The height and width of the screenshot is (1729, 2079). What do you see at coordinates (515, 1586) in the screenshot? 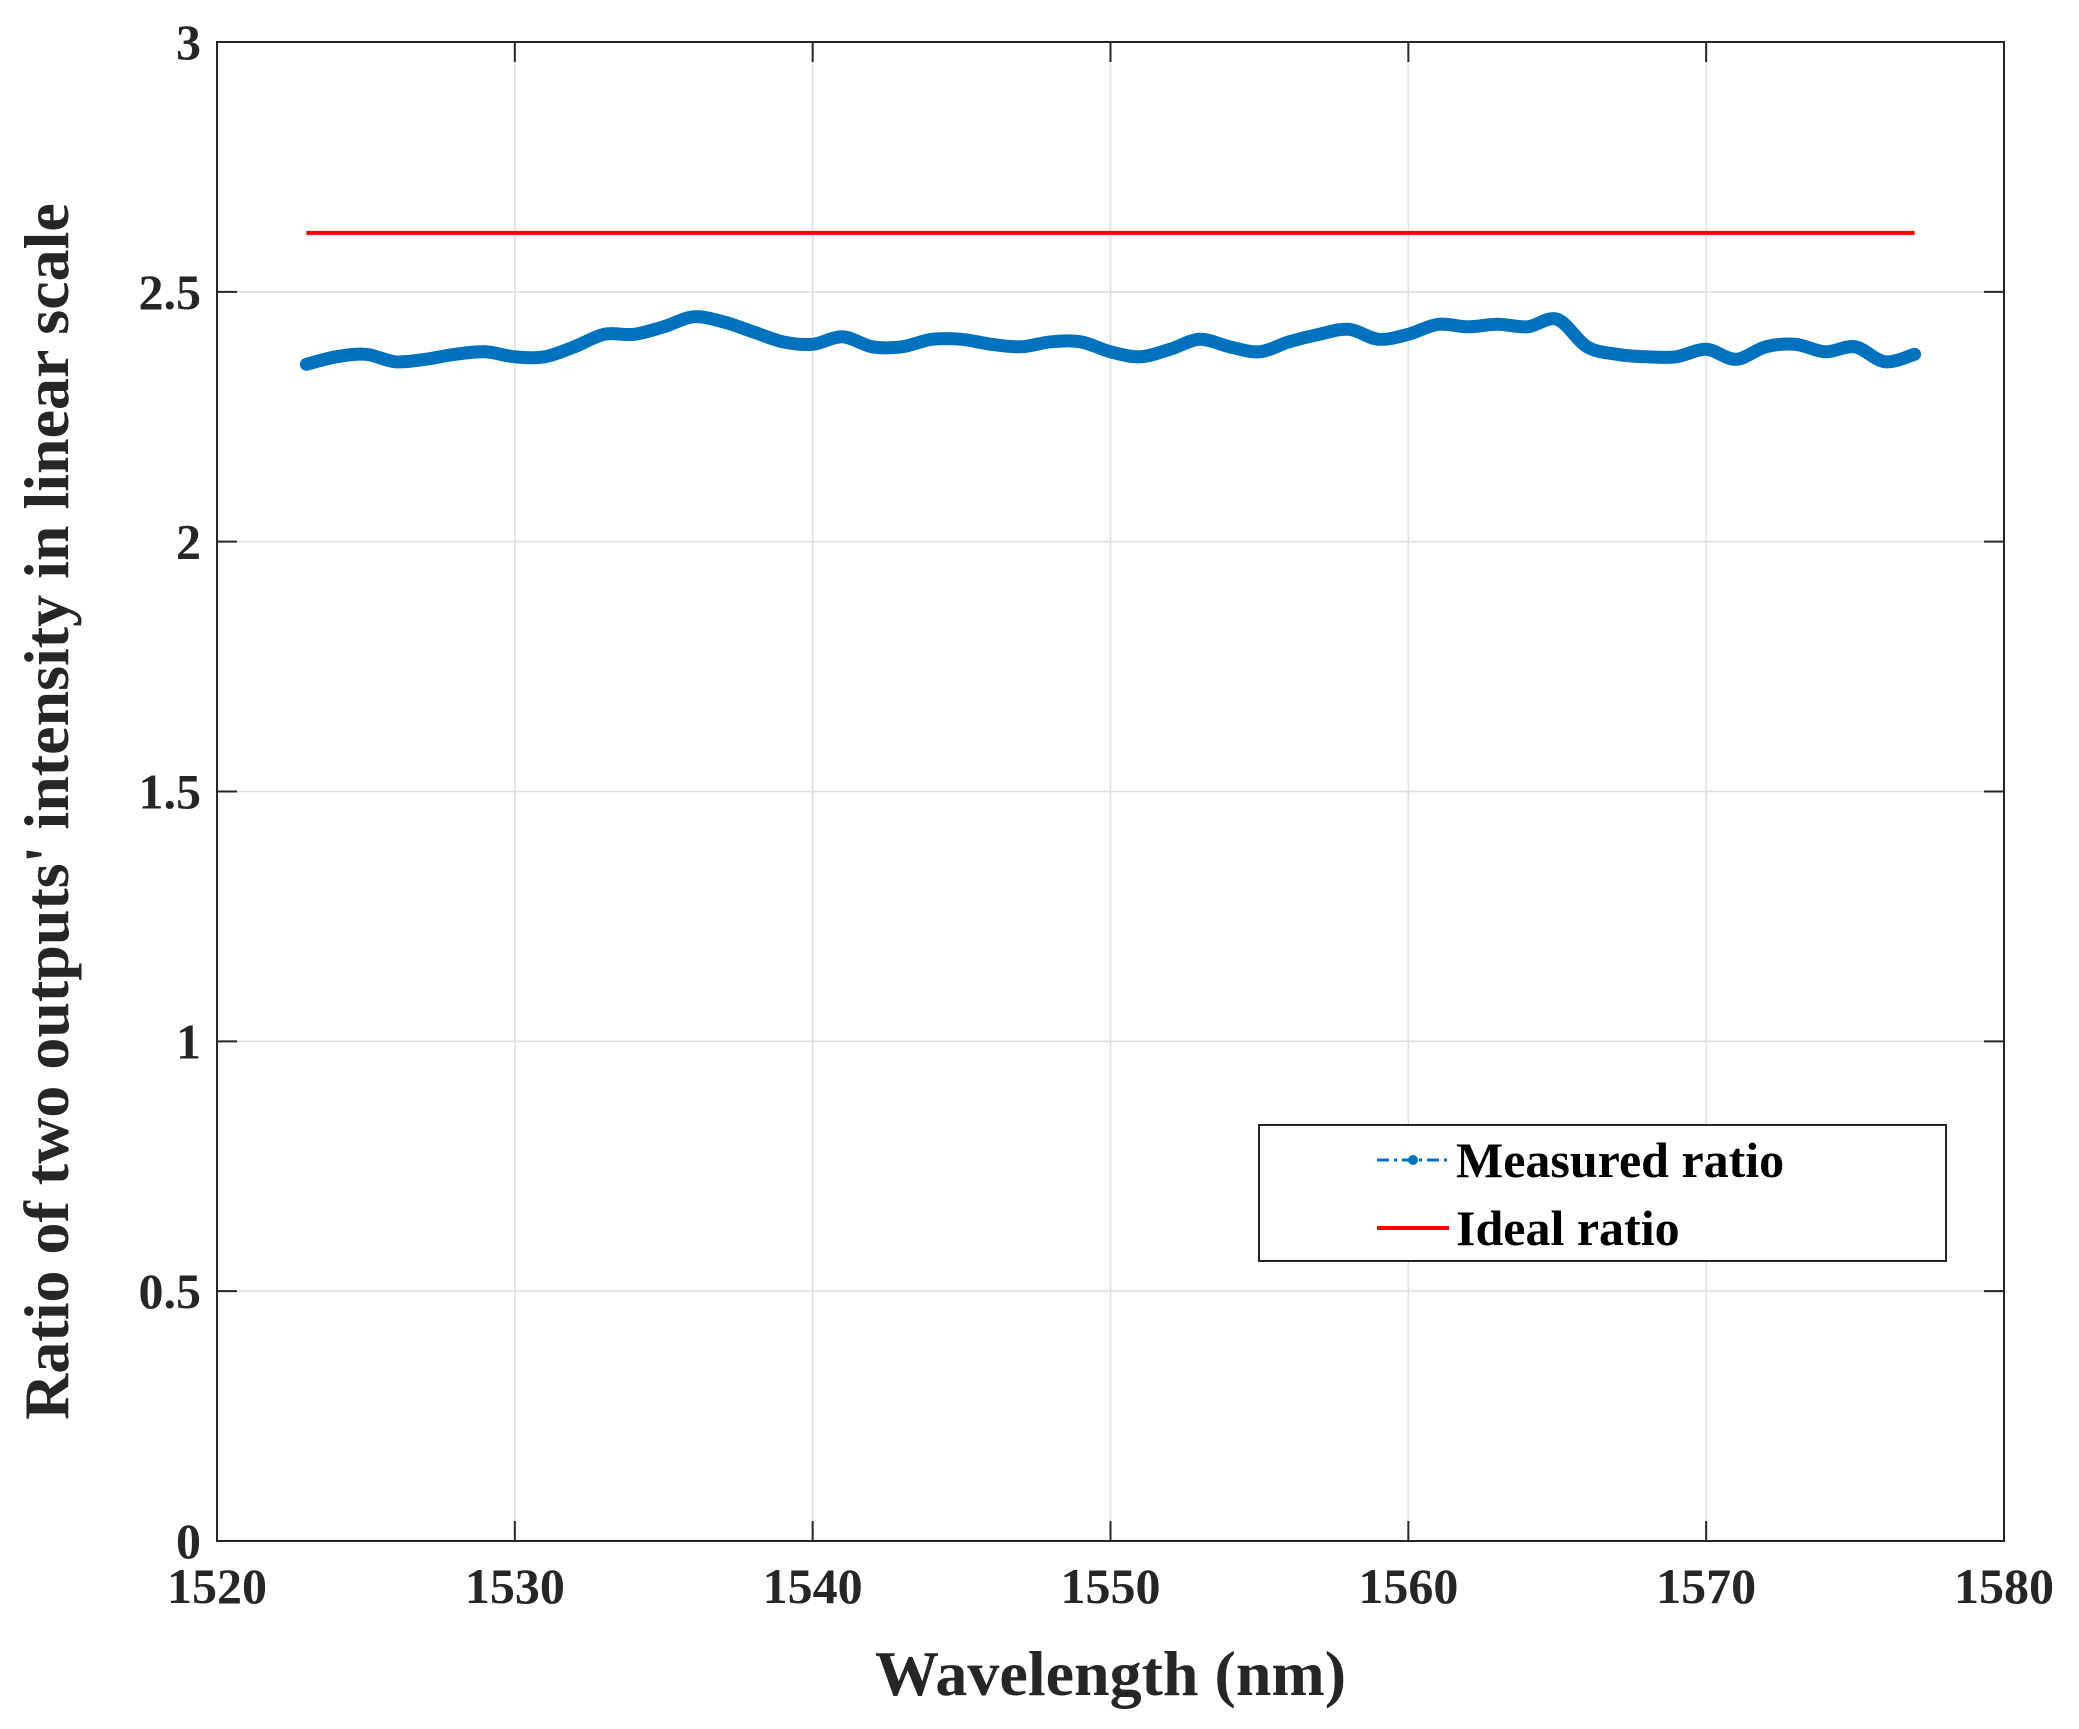
I see `x-tick-label: 1530` at bounding box center [515, 1586].